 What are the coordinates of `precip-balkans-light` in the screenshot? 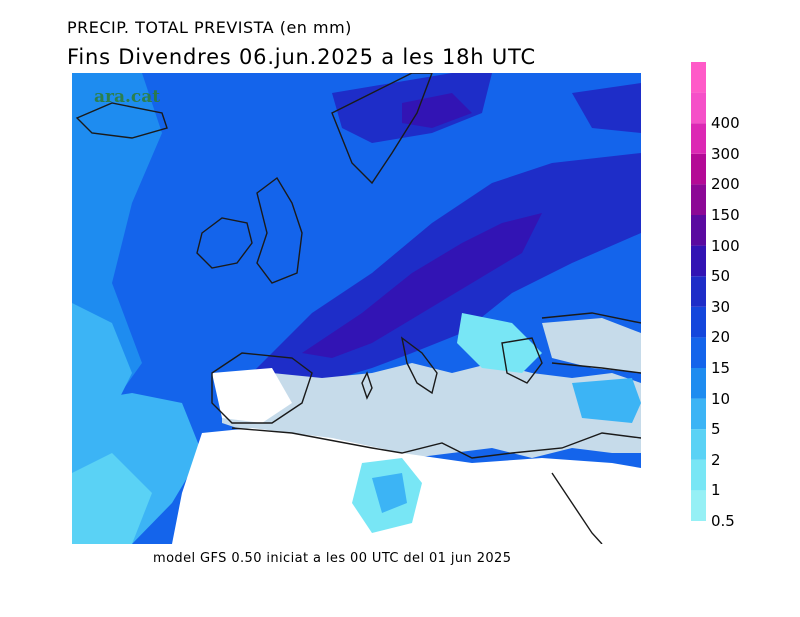 It's located at (499, 343).